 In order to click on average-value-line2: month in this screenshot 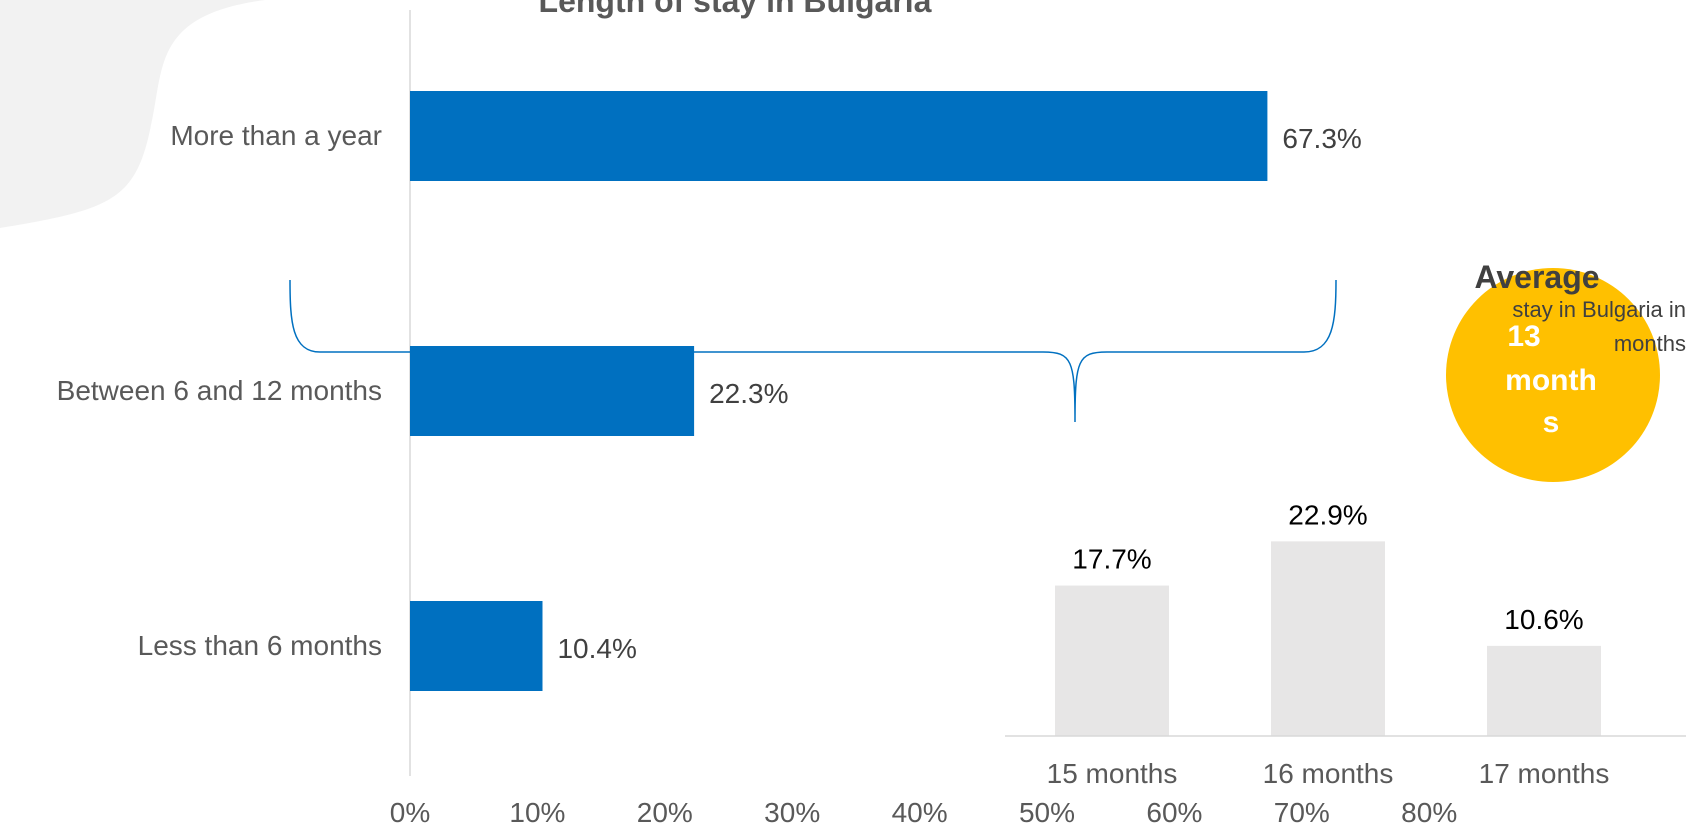, I will do `click(1551, 380)`.